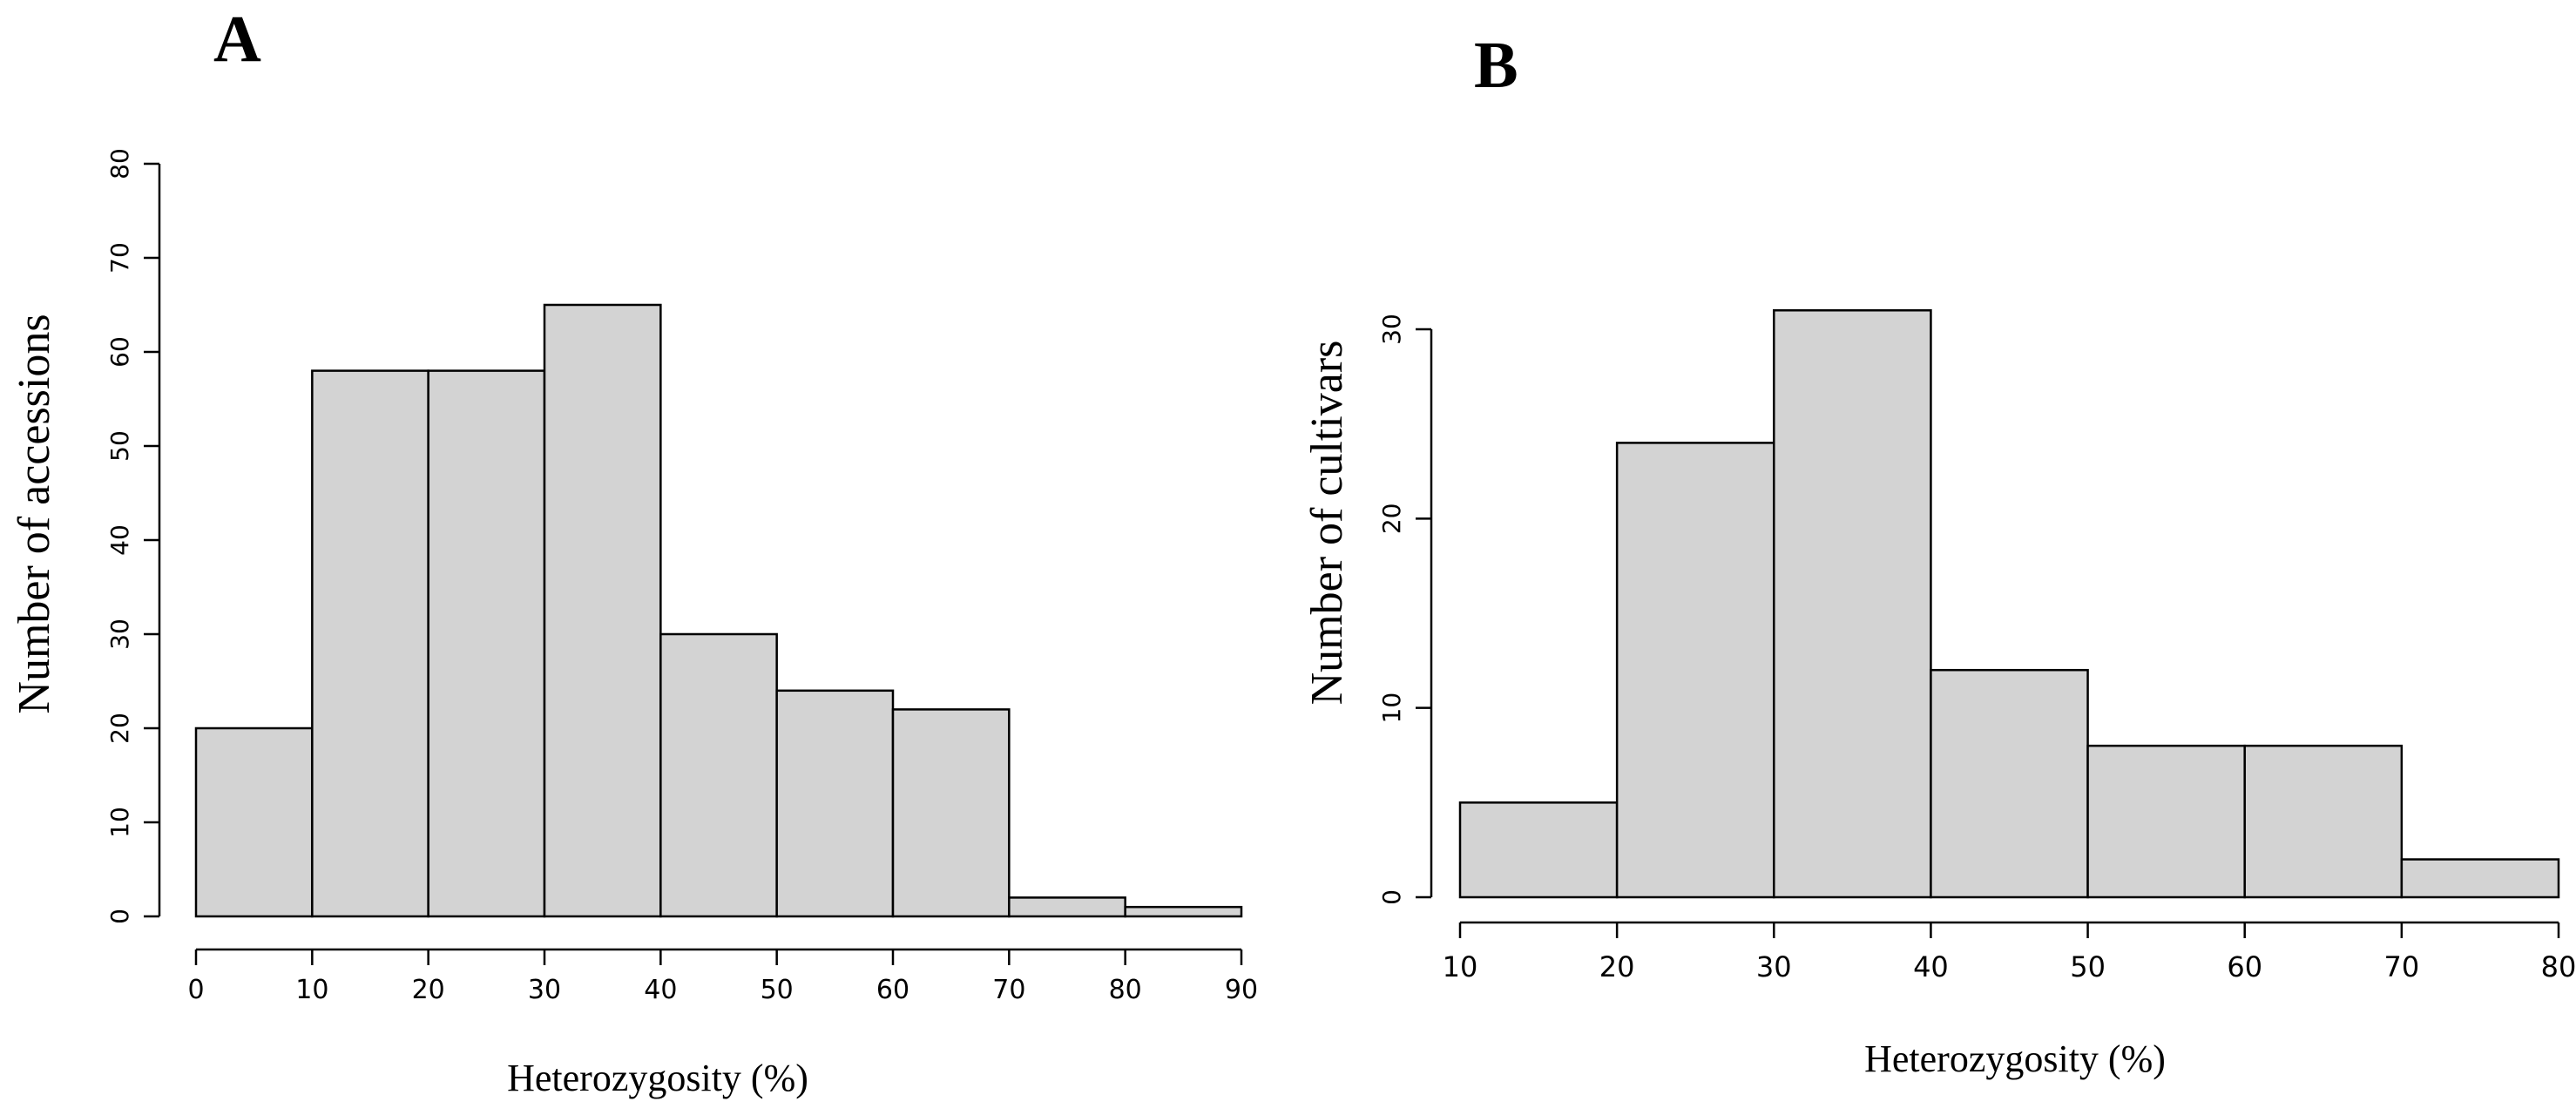  I want to click on panel-b-x-tick-label: 30, so click(1774, 966).